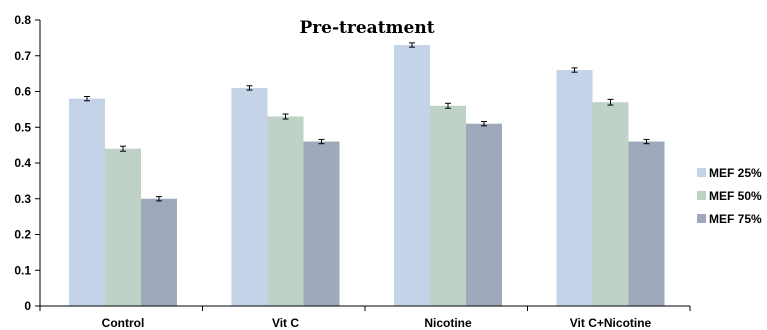 The width and height of the screenshot is (767, 330). What do you see at coordinates (27, 306) in the screenshot?
I see `y-tick-label: 0` at bounding box center [27, 306].